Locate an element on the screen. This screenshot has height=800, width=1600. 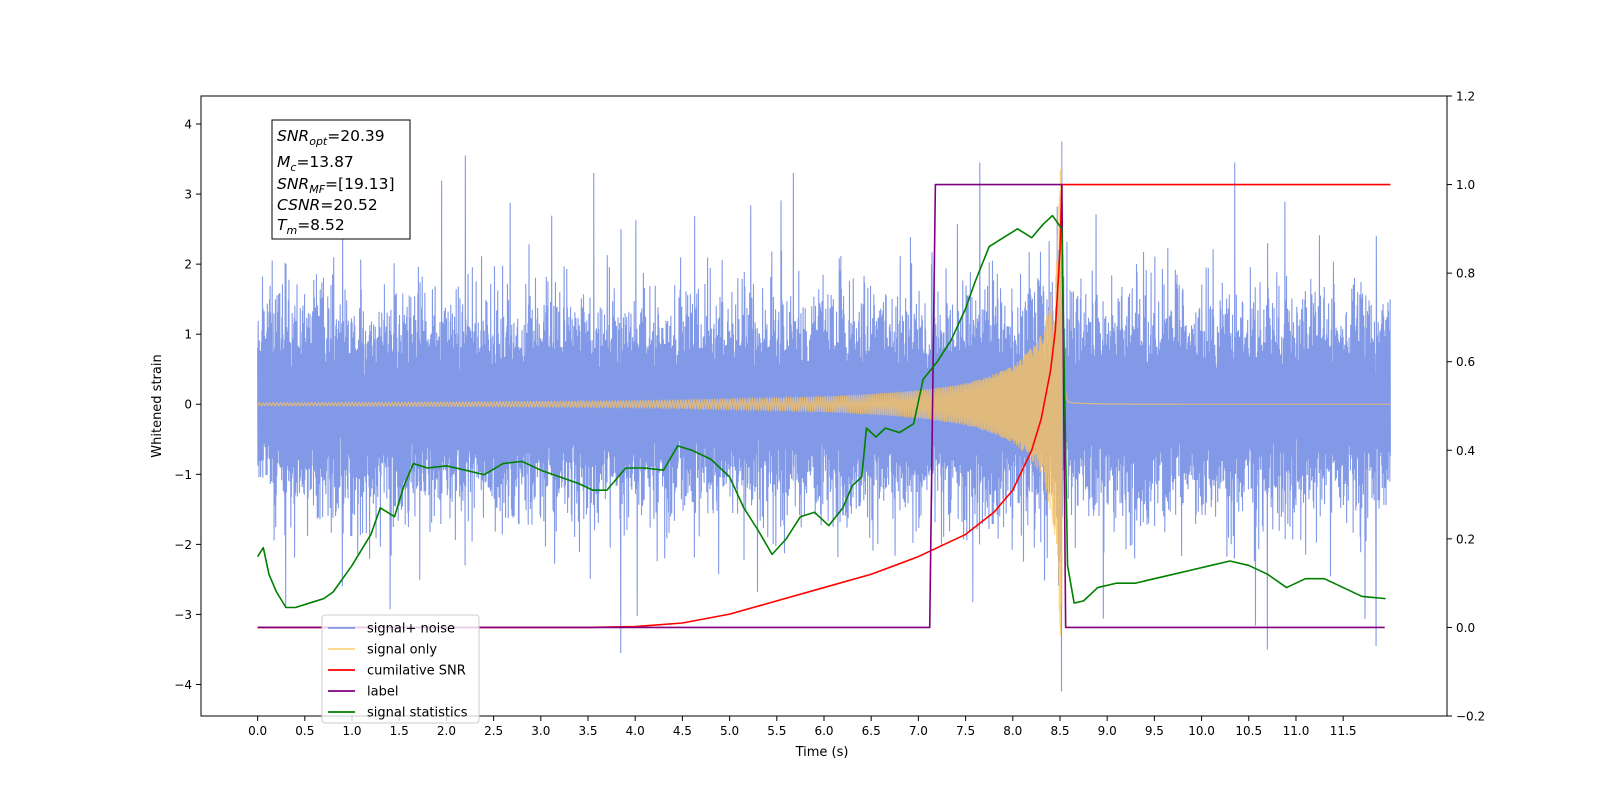
x-tick-label: 10.0 is located at coordinates (1201, 731).